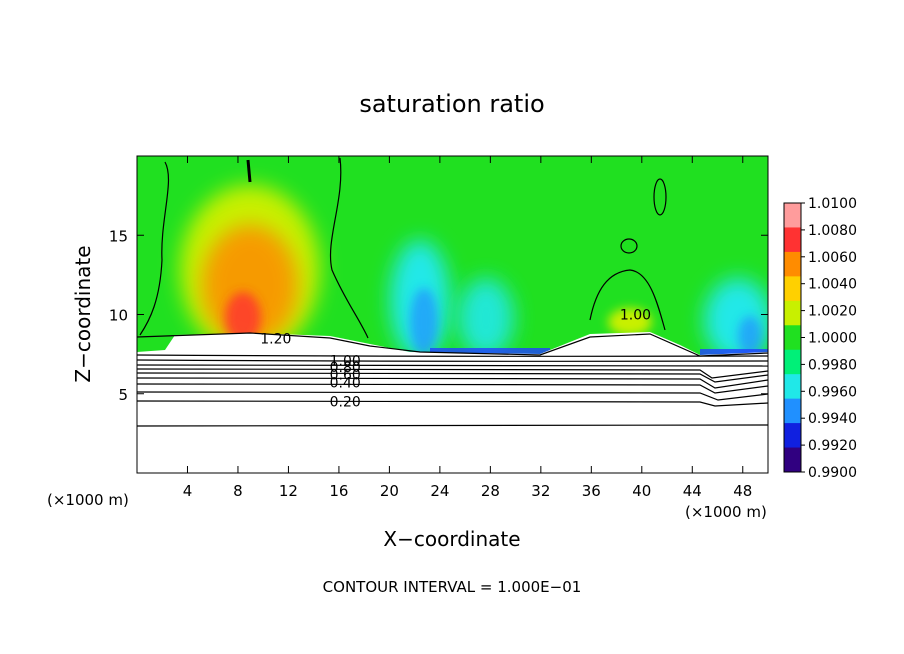 The height and width of the screenshot is (654, 904). I want to click on contour-label: 0.20, so click(345, 403).